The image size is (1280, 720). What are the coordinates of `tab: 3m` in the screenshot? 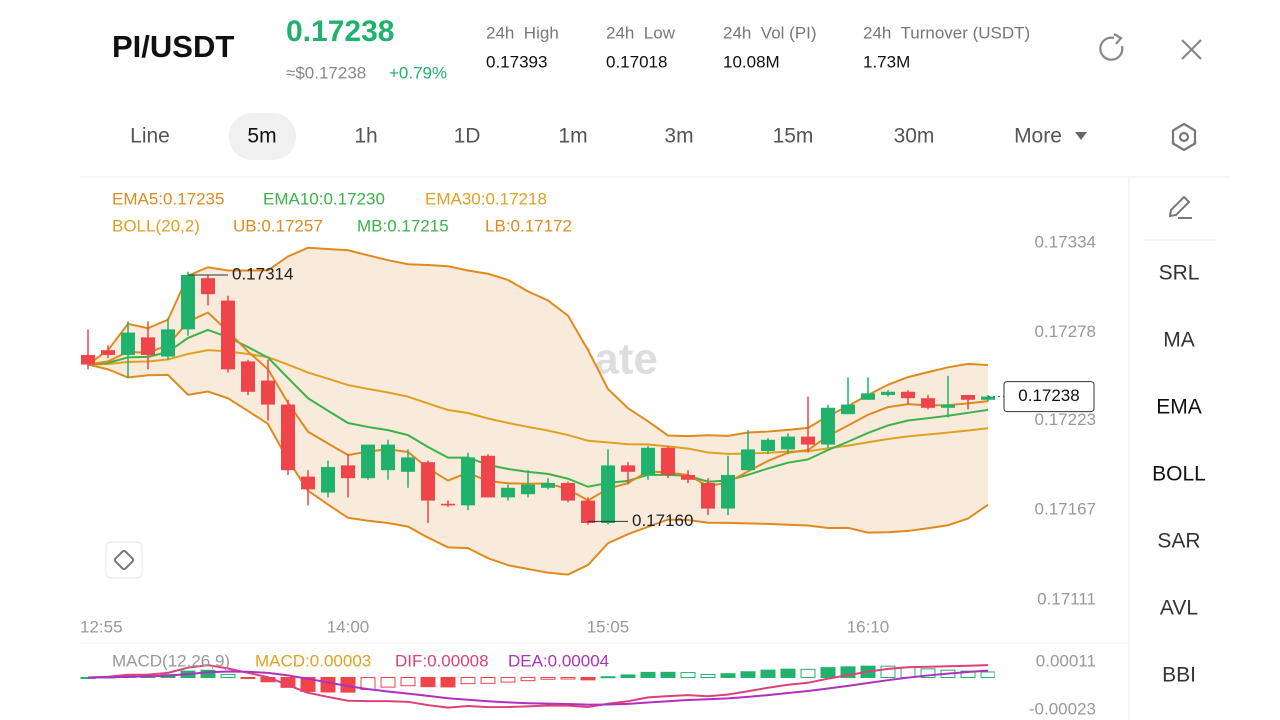 It's located at (678, 136).